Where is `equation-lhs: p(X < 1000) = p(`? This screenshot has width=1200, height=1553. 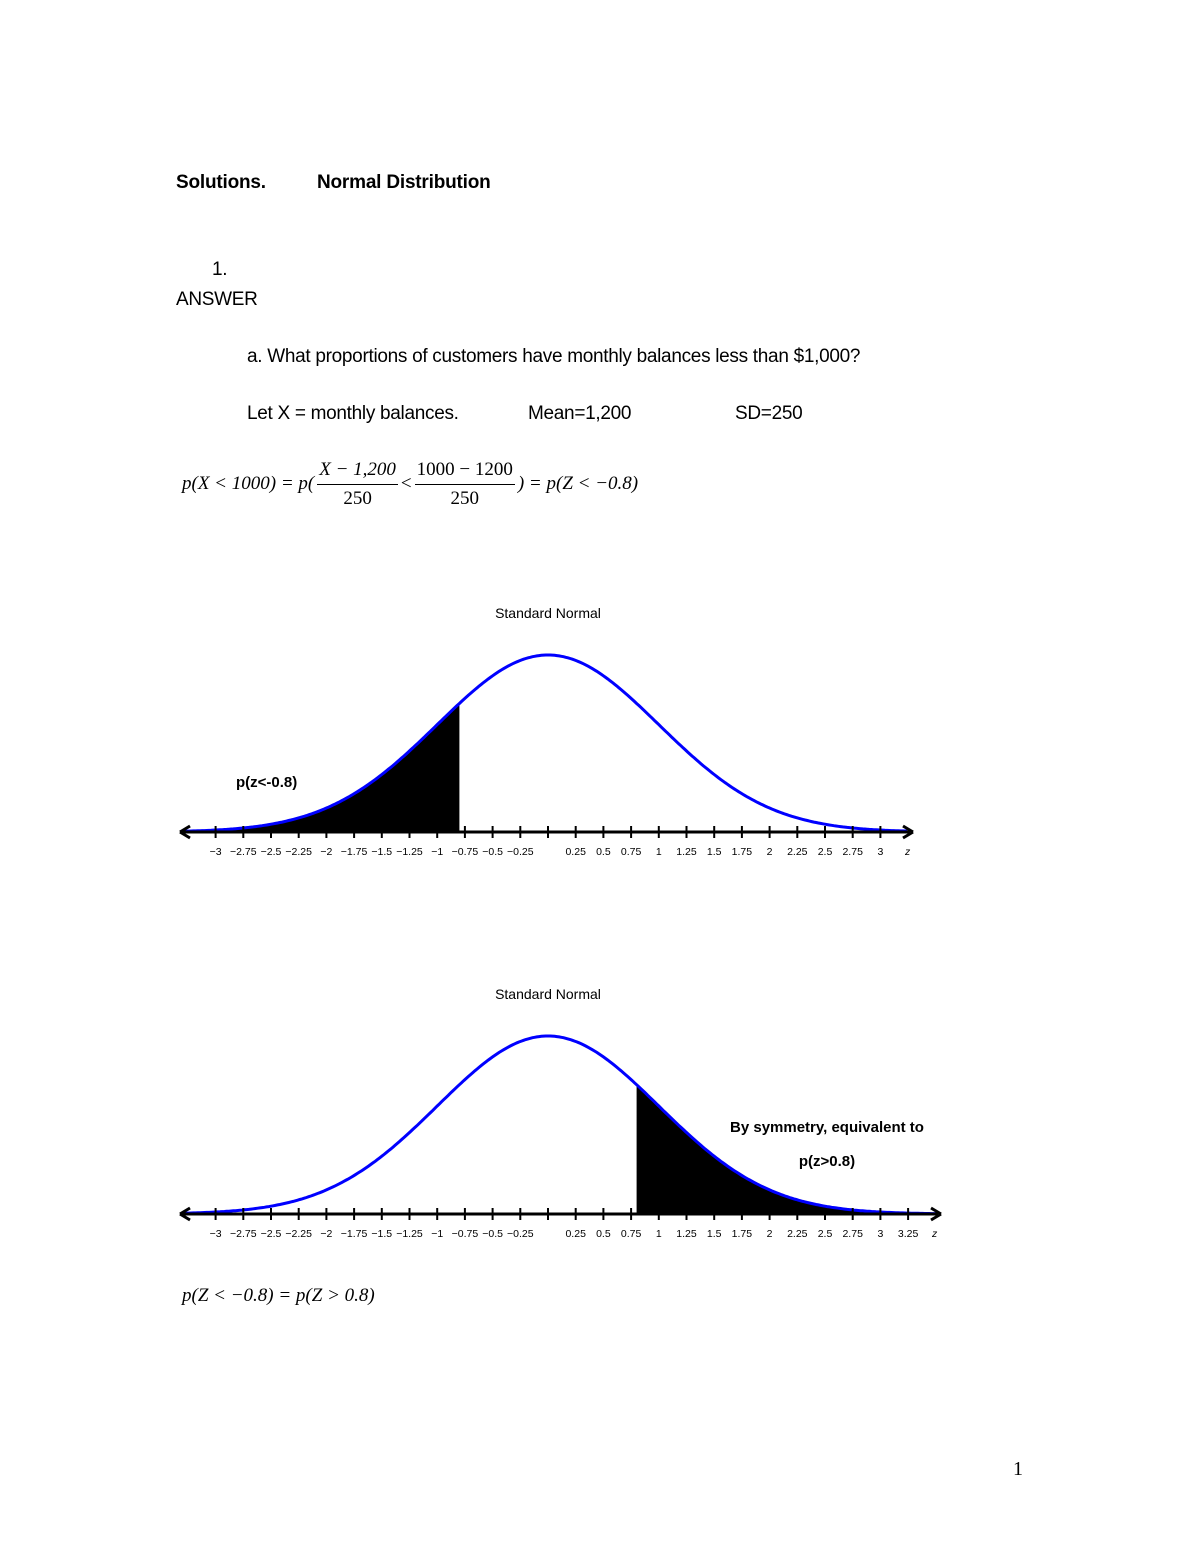 equation-lhs: p(X < 1000) = p( is located at coordinates (248, 483).